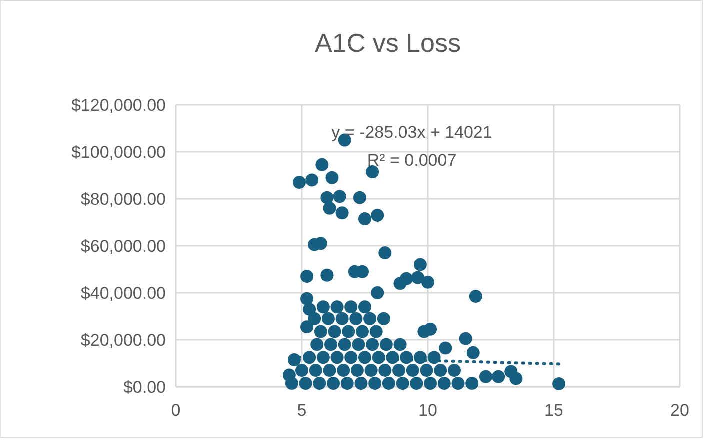 The image size is (716, 445). What do you see at coordinates (428, 410) in the screenshot?
I see `x-tick-label: 10` at bounding box center [428, 410].